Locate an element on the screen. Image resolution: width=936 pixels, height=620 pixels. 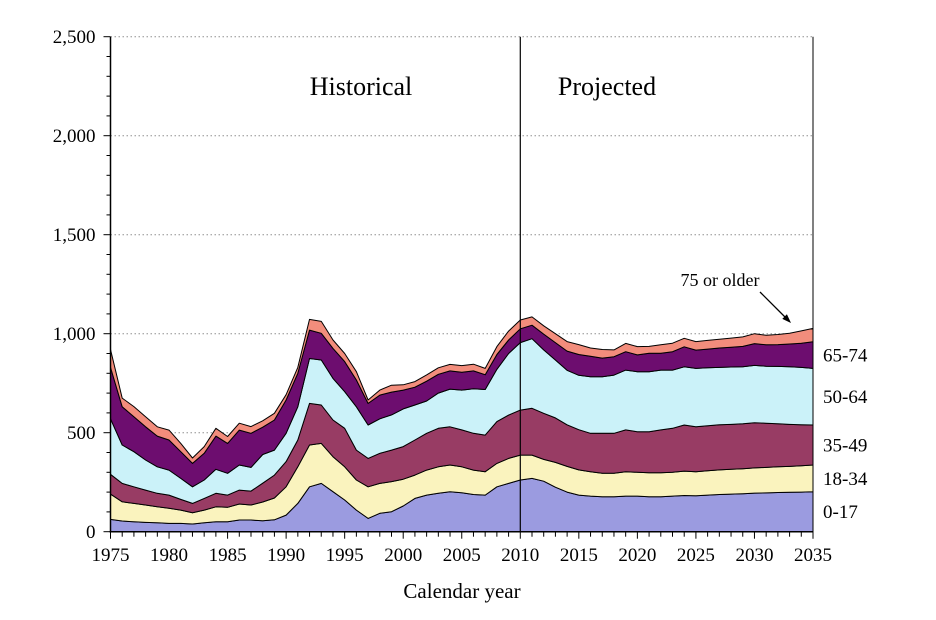
x-tick-label: 1980 is located at coordinates (169, 555).